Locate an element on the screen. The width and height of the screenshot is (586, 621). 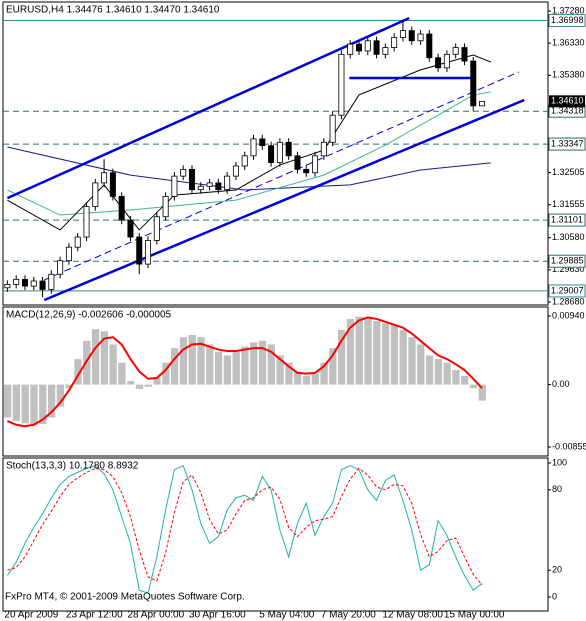
y-tick-label: 1.31555 is located at coordinates (568, 204).